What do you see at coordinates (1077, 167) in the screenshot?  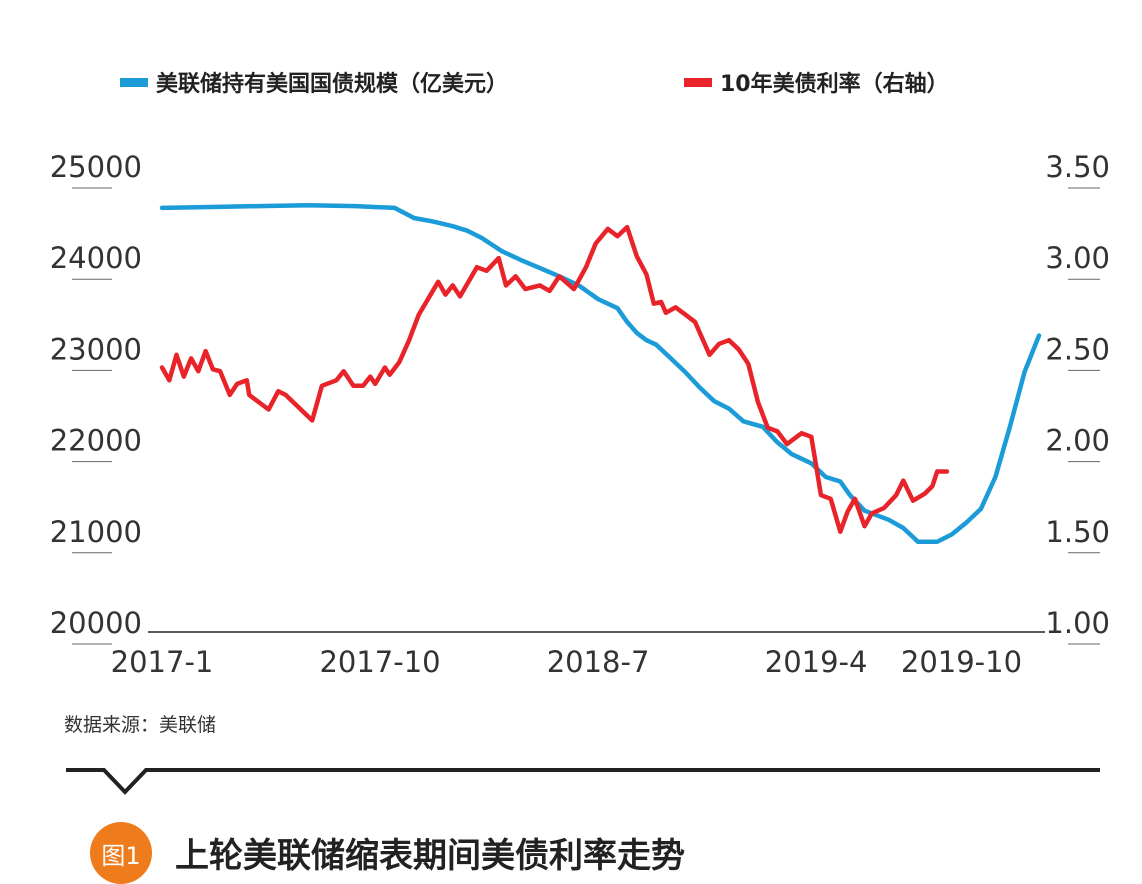 I see `right-axis-tick-label: 3.50` at bounding box center [1077, 167].